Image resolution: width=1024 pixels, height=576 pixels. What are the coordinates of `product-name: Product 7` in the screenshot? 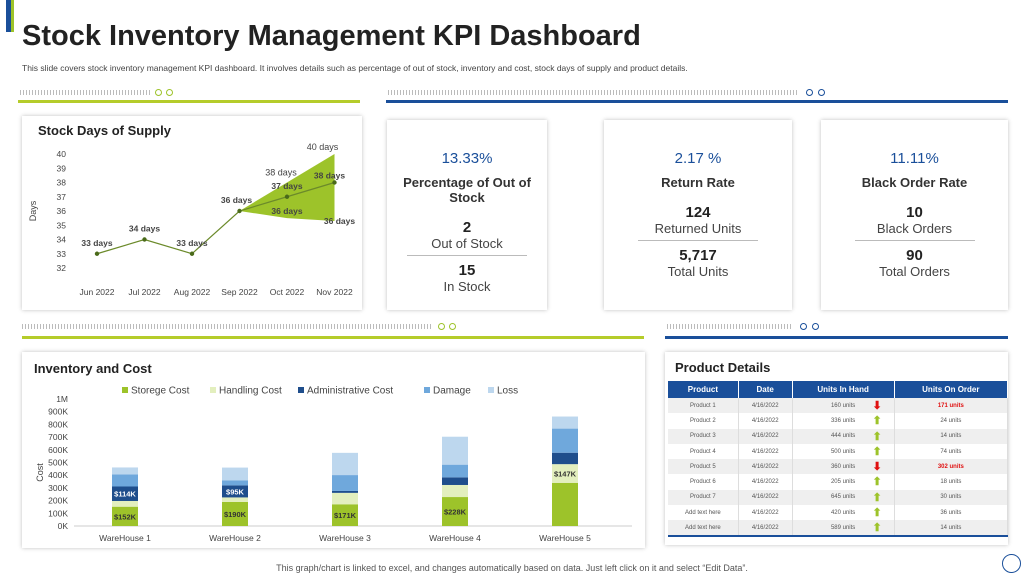 It's located at (703, 497).